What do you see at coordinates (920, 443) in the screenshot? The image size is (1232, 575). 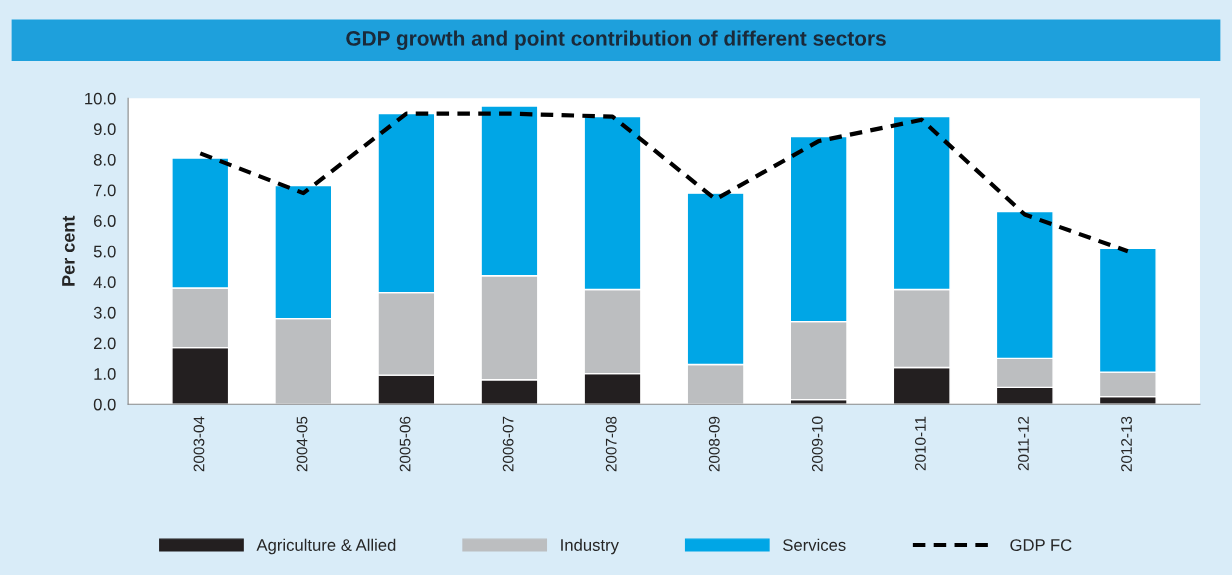 I see `x-tick-label: 2010-11` at bounding box center [920, 443].